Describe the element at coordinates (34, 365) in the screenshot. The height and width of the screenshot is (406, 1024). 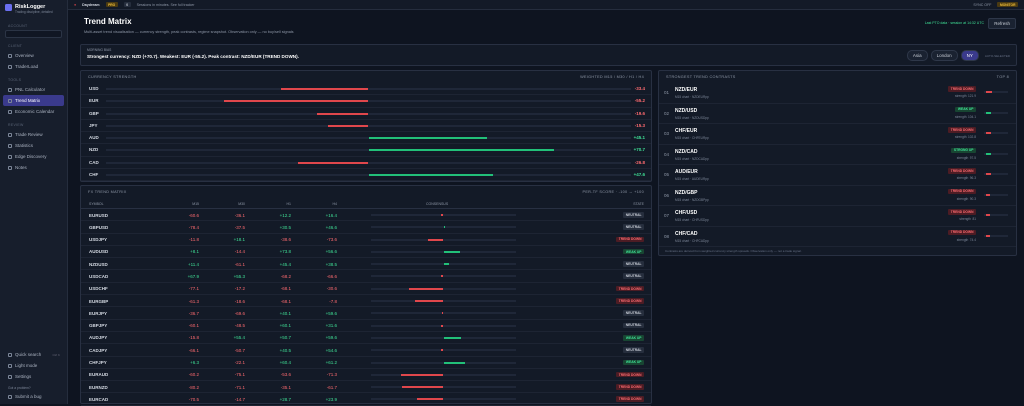
I see `nav-item: Light mode` at that location.